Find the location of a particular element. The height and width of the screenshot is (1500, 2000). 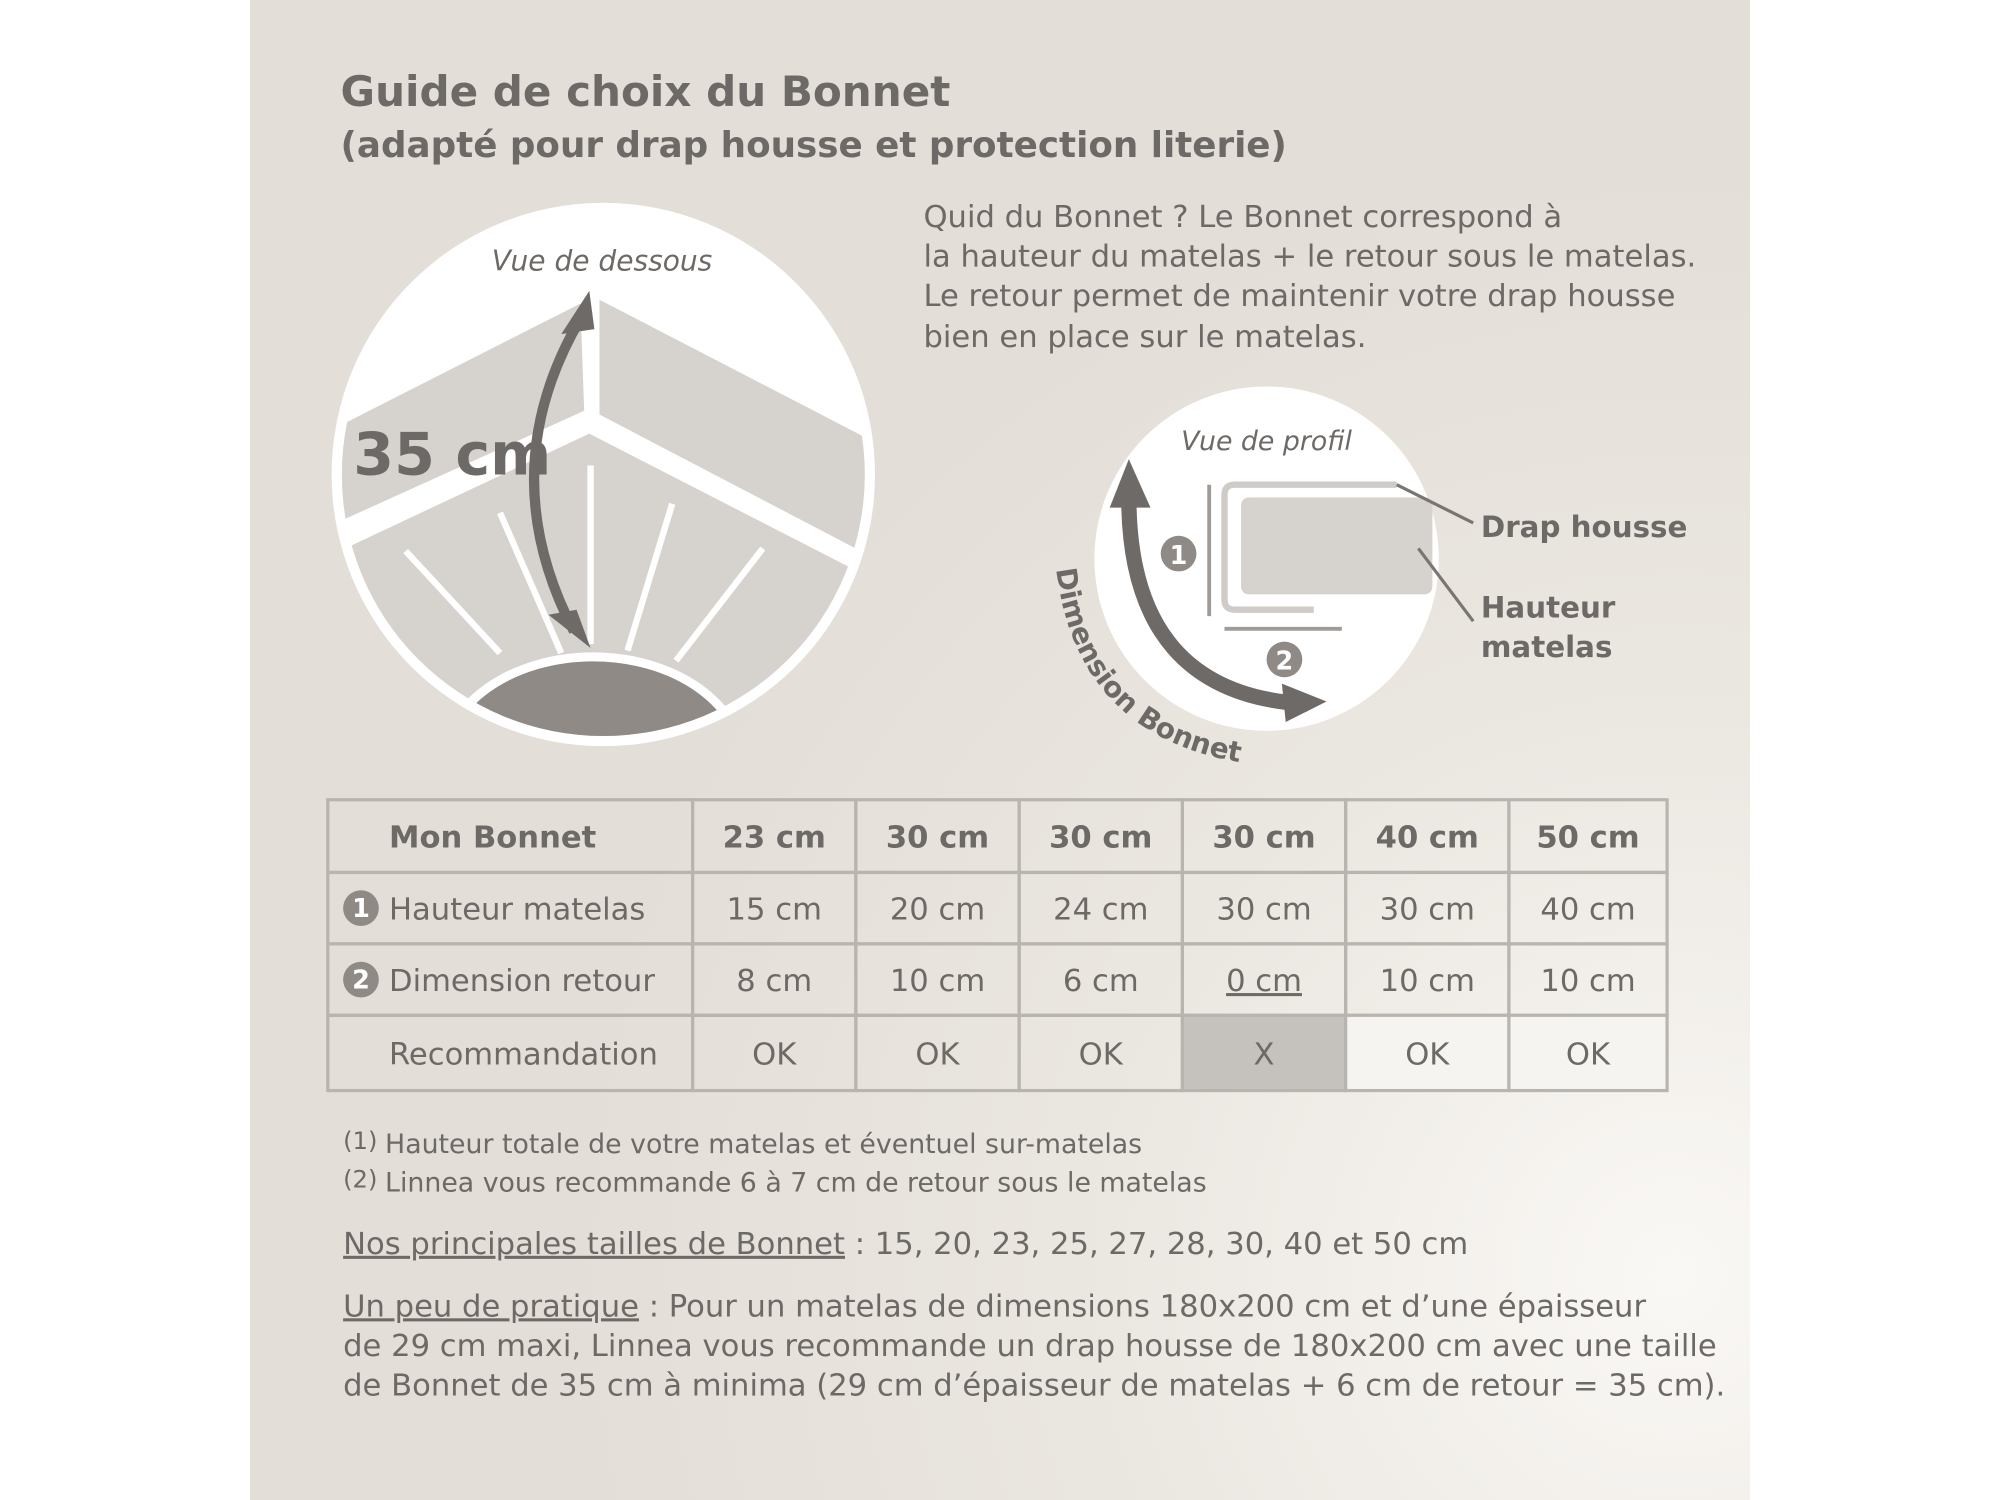

hauteur-label: Hauteur is located at coordinates (1548, 607).